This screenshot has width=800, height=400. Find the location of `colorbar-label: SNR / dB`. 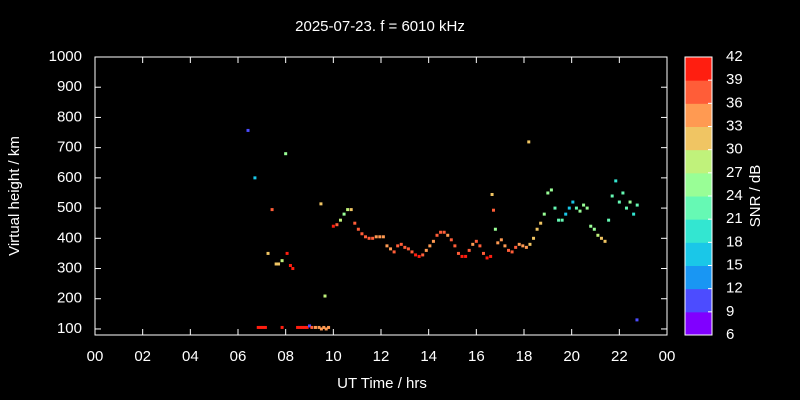

colorbar-label: SNR / dB is located at coordinates (755, 196).